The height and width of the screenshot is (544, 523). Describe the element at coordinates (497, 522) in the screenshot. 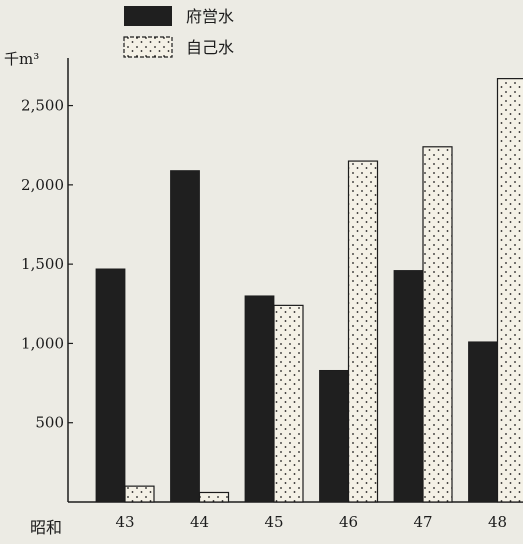

I see `x-tick-label: 48` at that location.